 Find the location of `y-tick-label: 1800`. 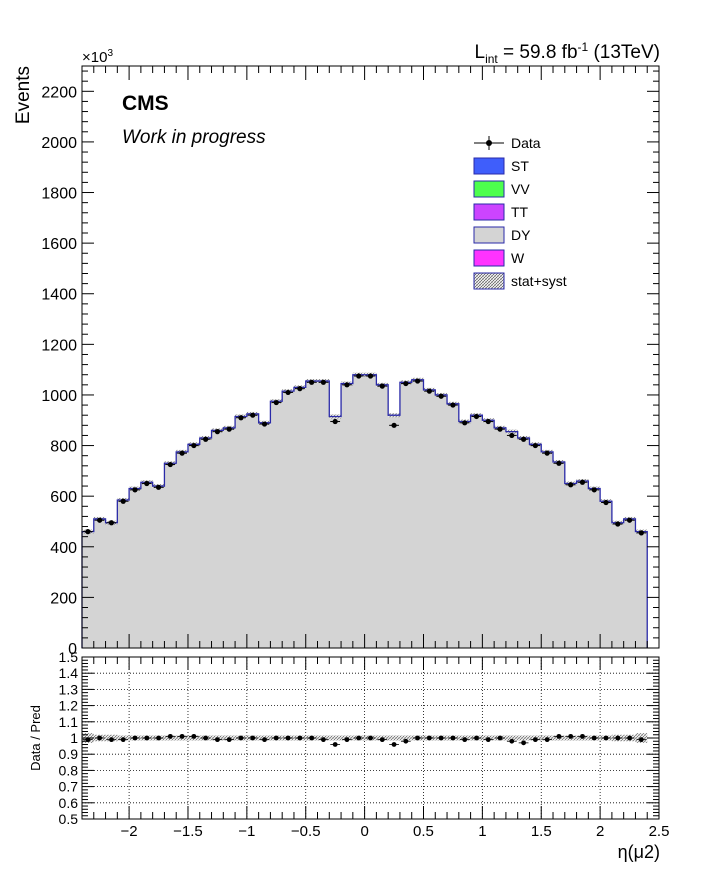

y-tick-label: 1800 is located at coordinates (59, 194).